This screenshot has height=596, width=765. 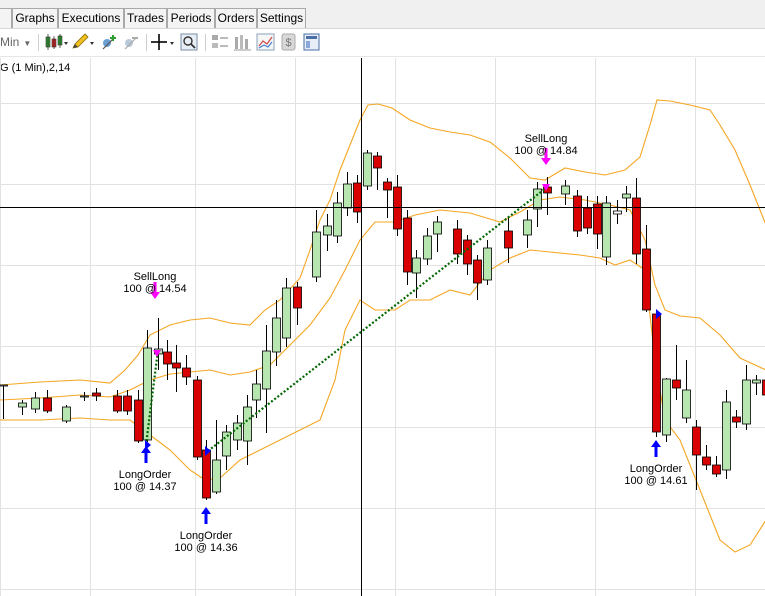 I want to click on trade-connector, so click(x=152, y=397).